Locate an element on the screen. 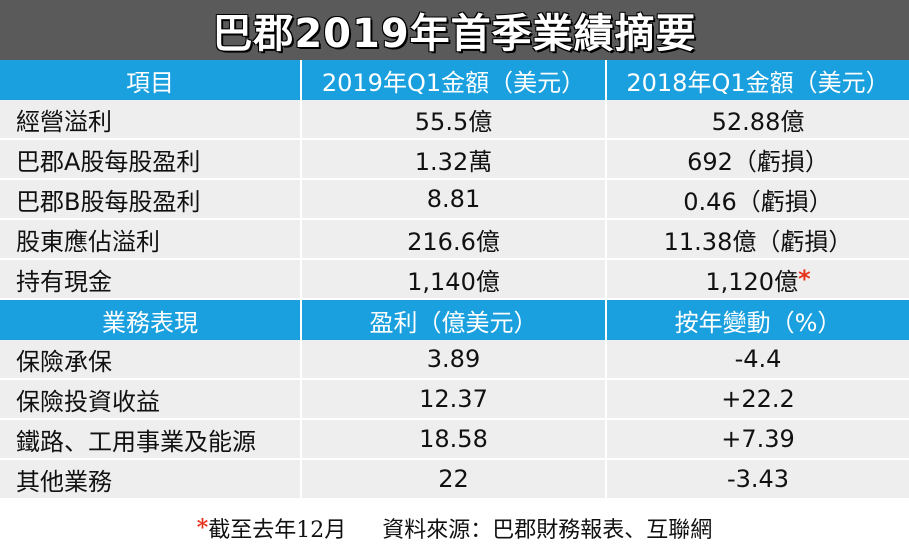 The height and width of the screenshot is (550, 909). row-label: 經營溢利 is located at coordinates (64, 121).